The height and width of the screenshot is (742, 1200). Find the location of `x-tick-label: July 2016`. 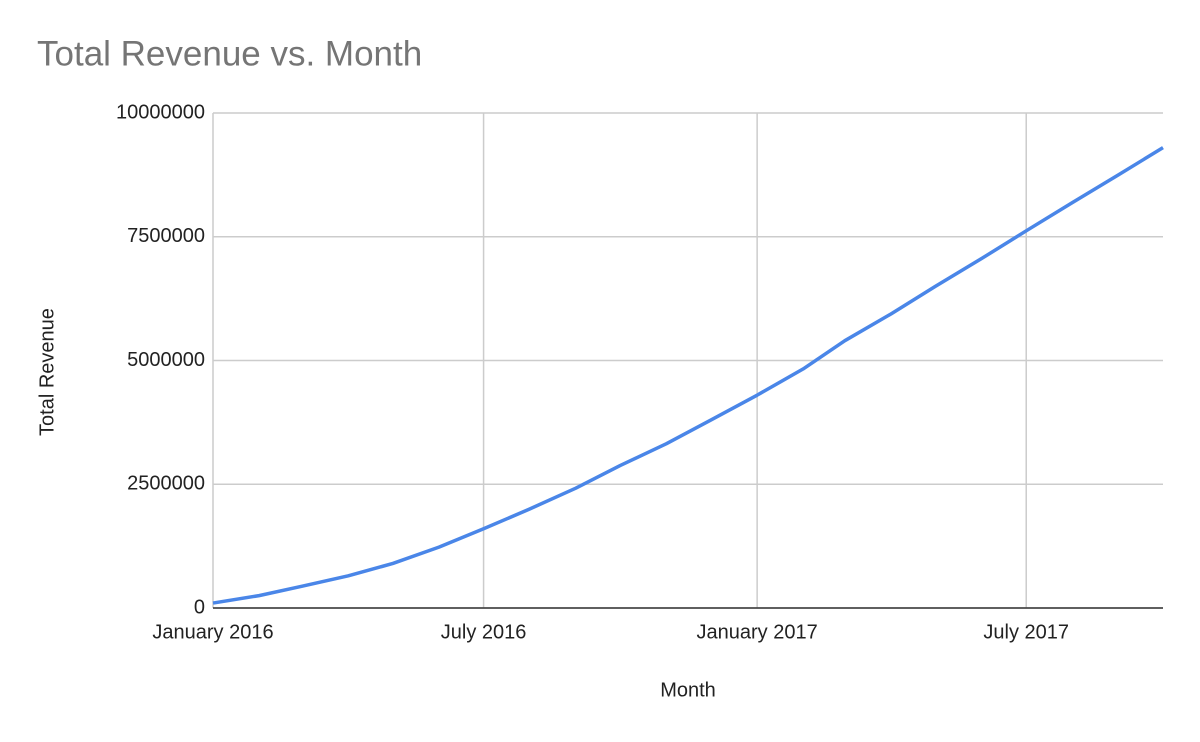

x-tick-label: July 2016 is located at coordinates (484, 632).